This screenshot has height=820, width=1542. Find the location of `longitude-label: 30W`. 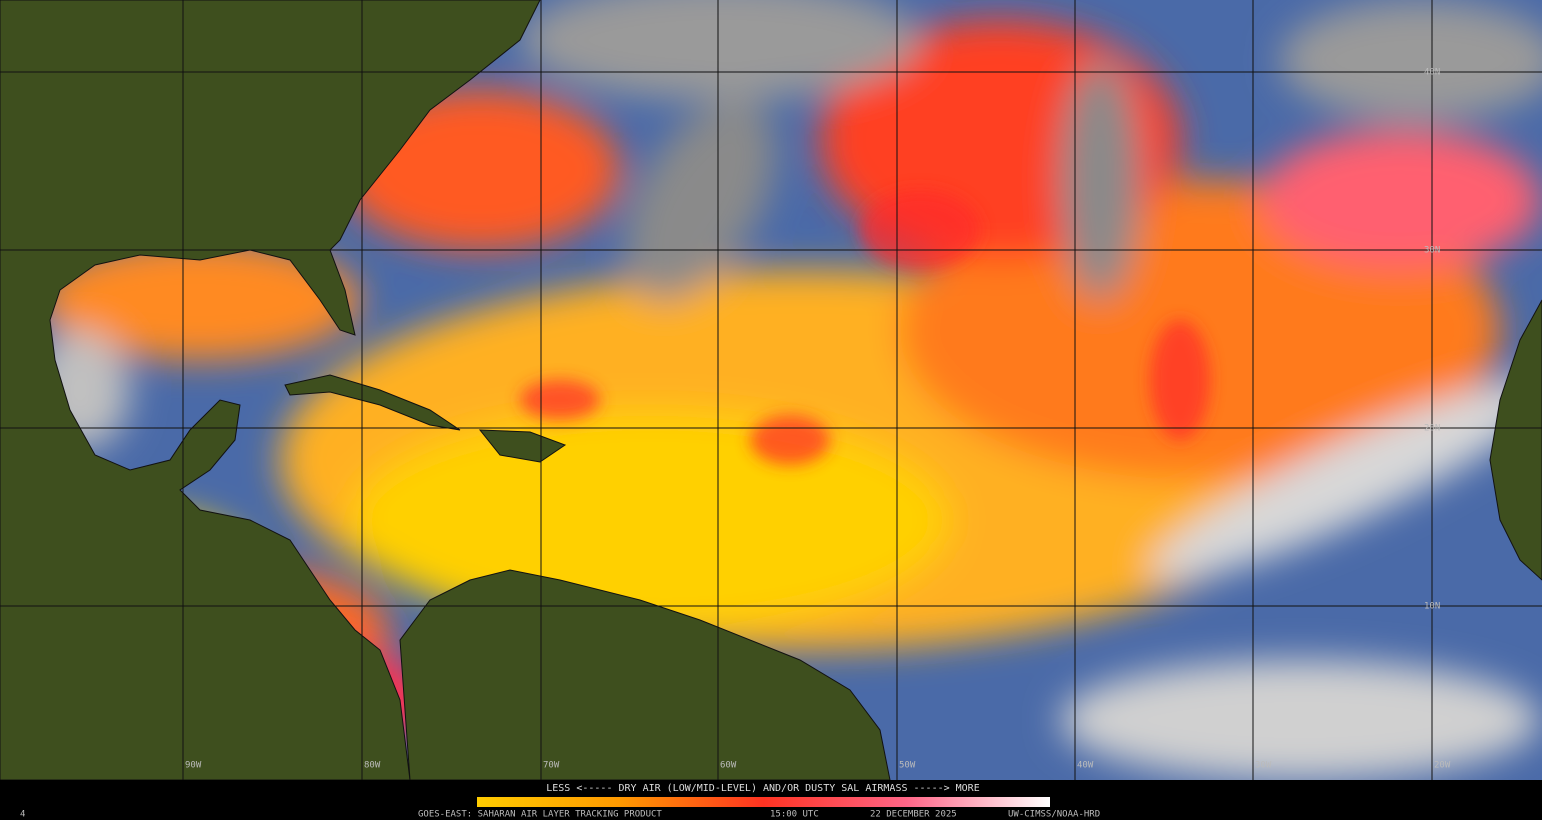

longitude-label: 30W is located at coordinates (1263, 766).